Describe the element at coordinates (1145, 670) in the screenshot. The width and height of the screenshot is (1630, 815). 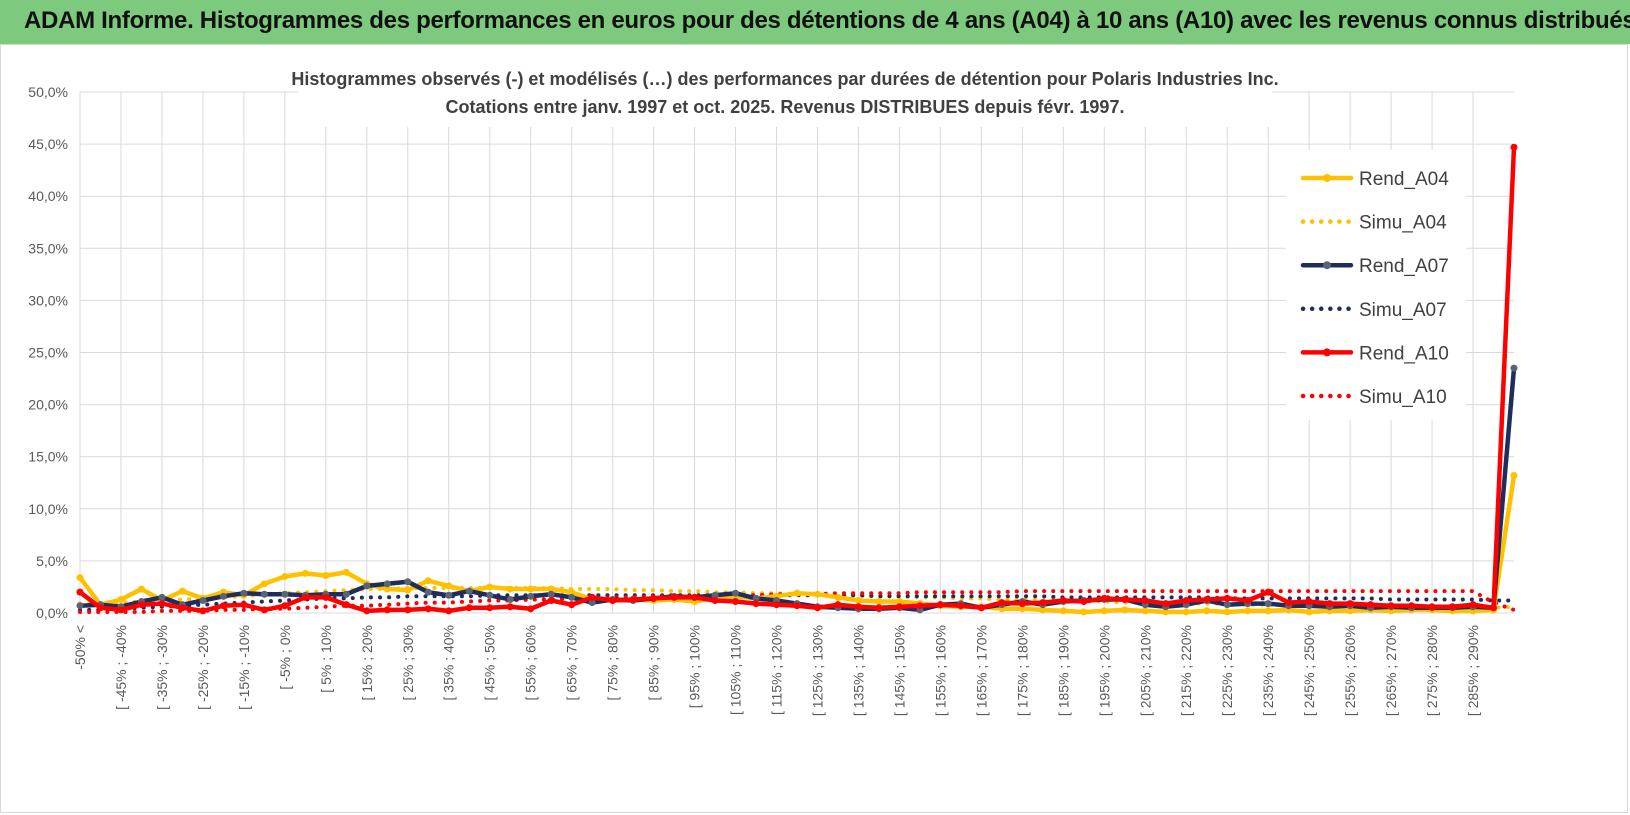
I see `x-tick-label: [ 205% ; 210%` at that location.